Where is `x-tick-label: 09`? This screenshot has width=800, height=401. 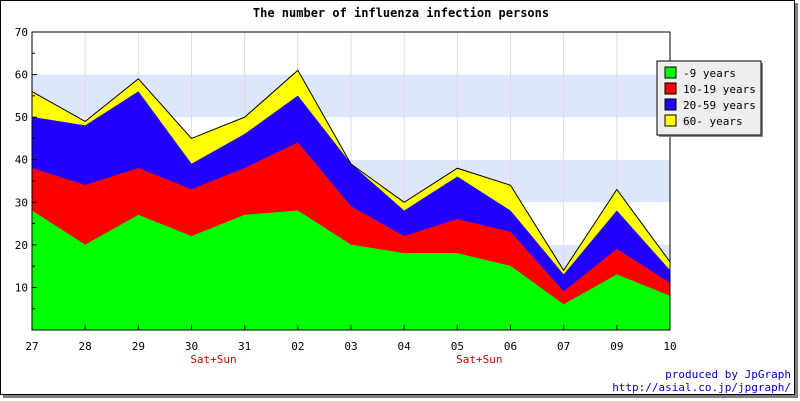 x-tick-label: 09 is located at coordinates (616, 346).